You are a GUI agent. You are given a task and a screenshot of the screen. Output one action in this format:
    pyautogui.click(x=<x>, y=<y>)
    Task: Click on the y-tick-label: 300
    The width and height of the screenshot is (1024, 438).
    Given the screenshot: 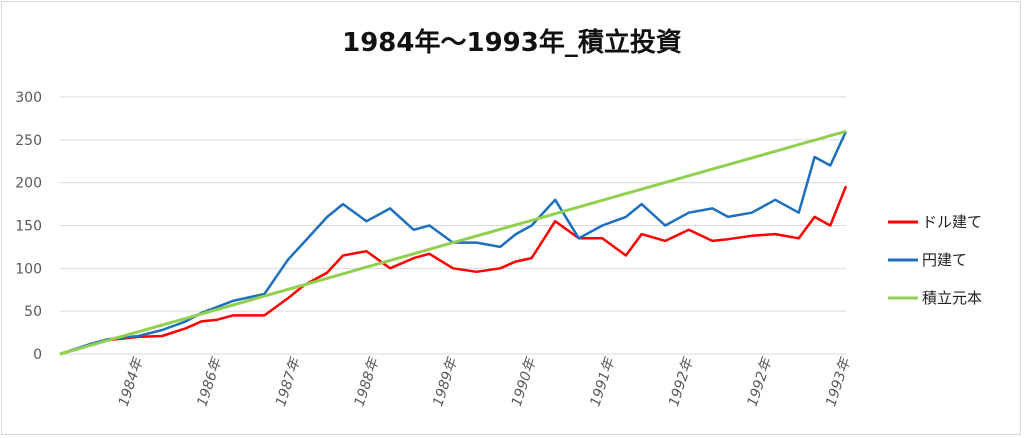 What is the action you would take?
    pyautogui.click(x=28, y=98)
    